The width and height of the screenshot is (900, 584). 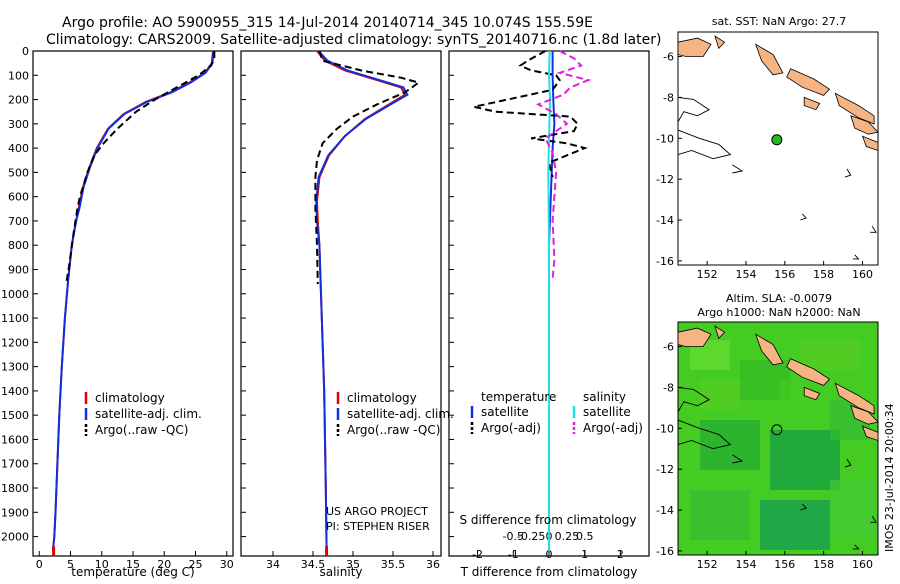 I want to click on depth-tick-label: 1800, so click(x=15, y=488).